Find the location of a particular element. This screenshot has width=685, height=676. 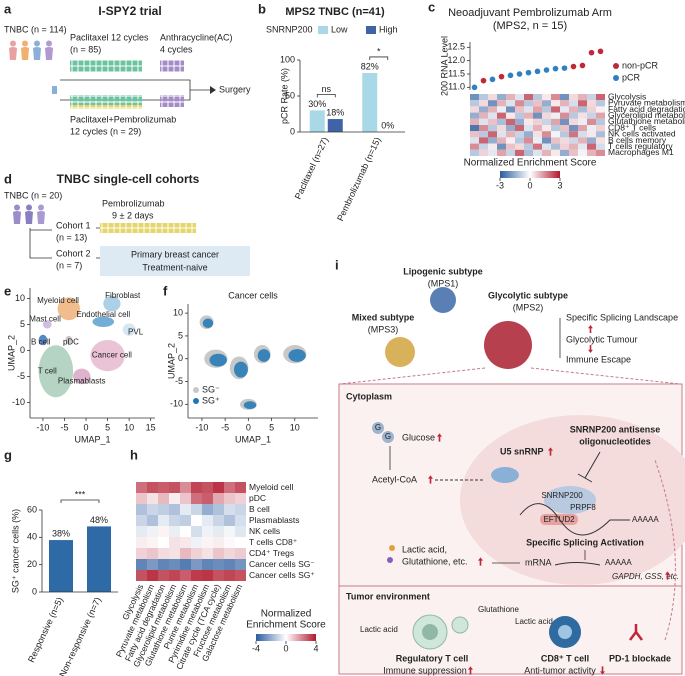

x-tick-label: 0 is located at coordinates (248, 427).